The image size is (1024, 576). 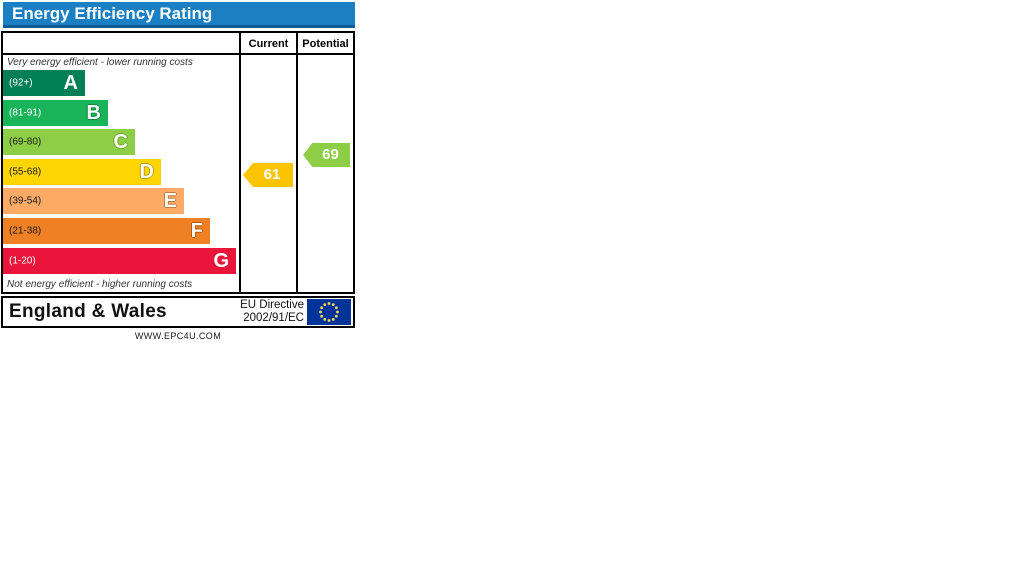 I want to click on potential-rating-value: 69, so click(x=330, y=154).